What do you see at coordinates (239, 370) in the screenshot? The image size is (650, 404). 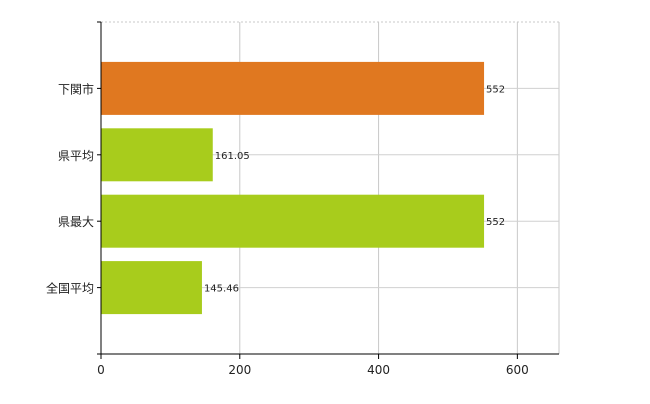 I see `x-tick-label: 200` at bounding box center [239, 370].